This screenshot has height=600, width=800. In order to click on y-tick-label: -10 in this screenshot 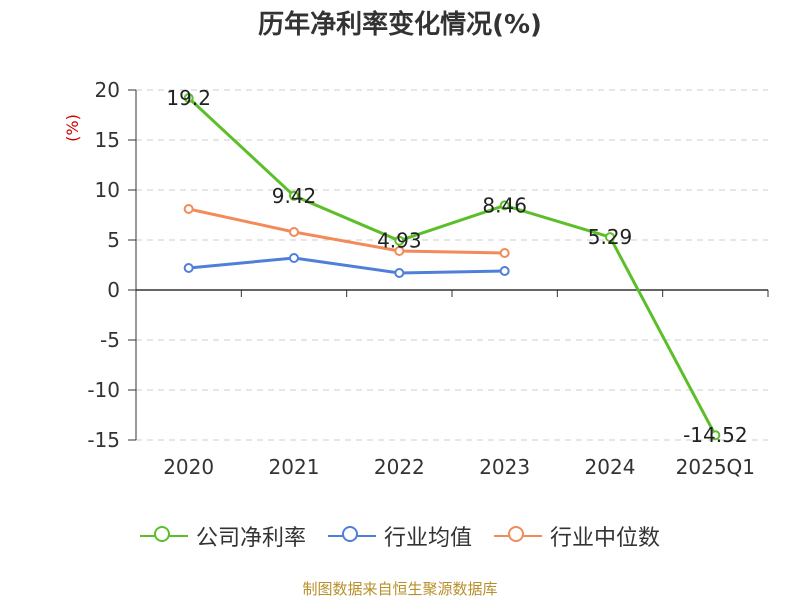, I will do `click(103, 390)`.